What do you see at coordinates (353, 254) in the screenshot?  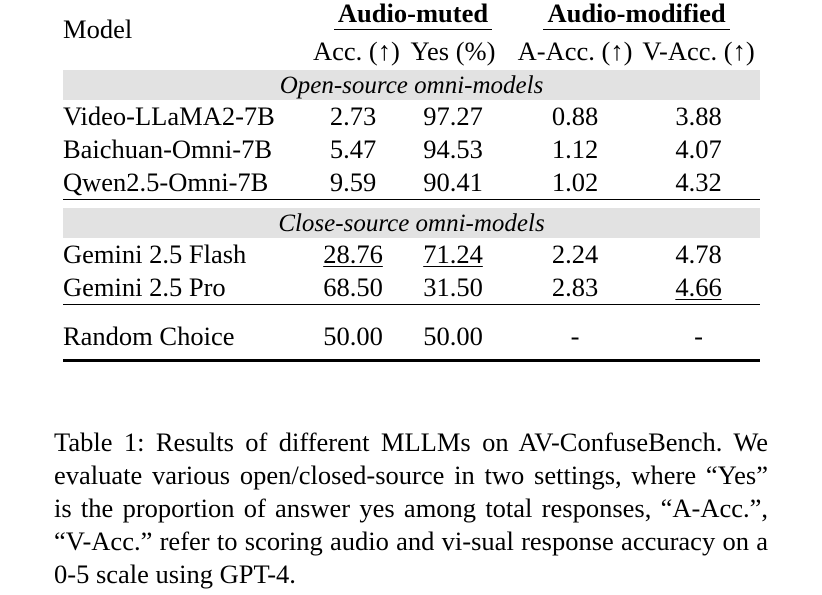 I see `acc-cell: 28.76` at bounding box center [353, 254].